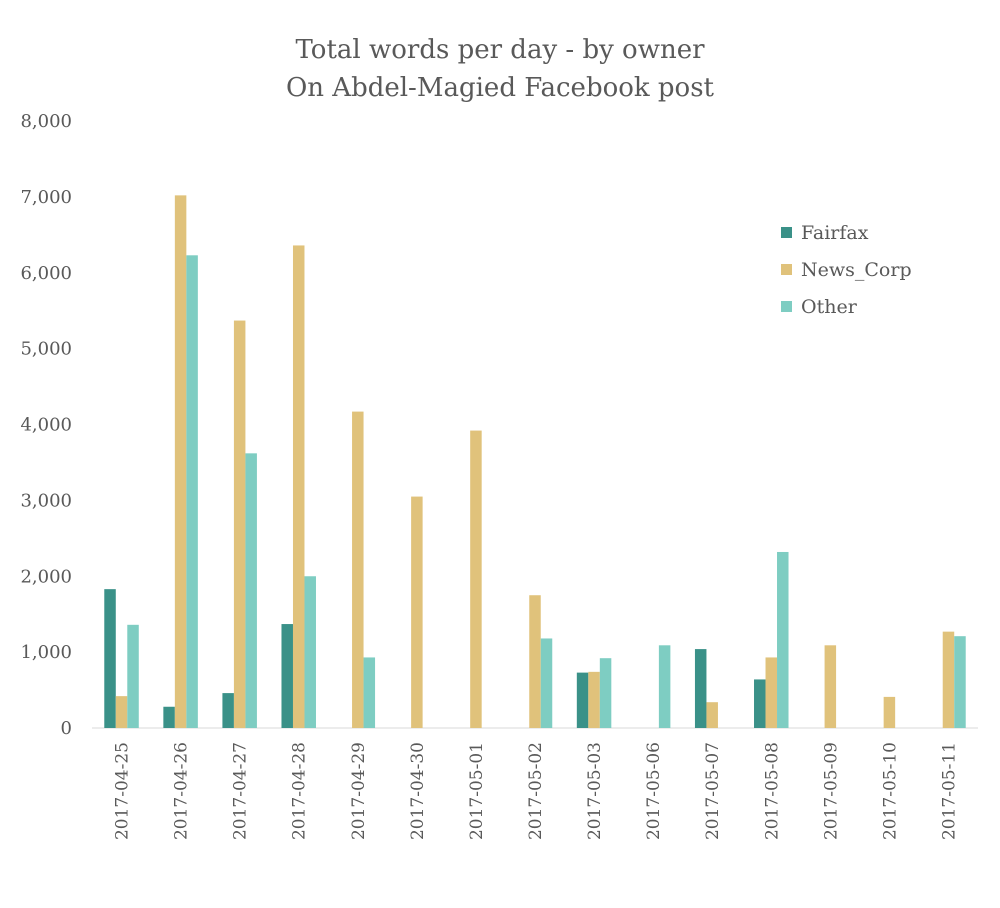  What do you see at coordinates (856, 270) in the screenshot?
I see `legend-label: News_Corp` at bounding box center [856, 270].